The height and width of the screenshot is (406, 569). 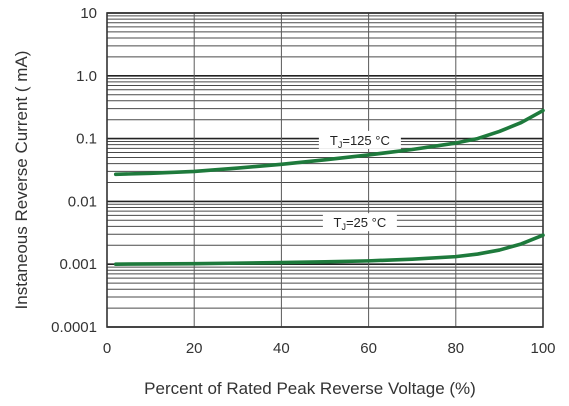 What do you see at coordinates (368, 348) in the screenshot?
I see `x-tick-label: 60` at bounding box center [368, 348].